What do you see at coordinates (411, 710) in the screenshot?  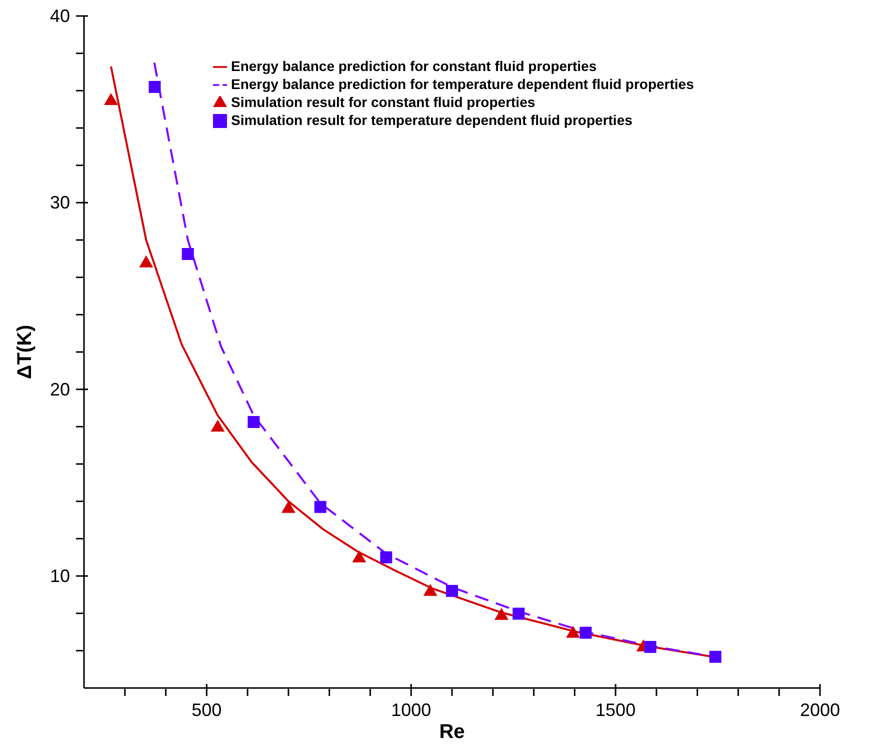 I see `x-tick-label: 1000` at bounding box center [411, 710].